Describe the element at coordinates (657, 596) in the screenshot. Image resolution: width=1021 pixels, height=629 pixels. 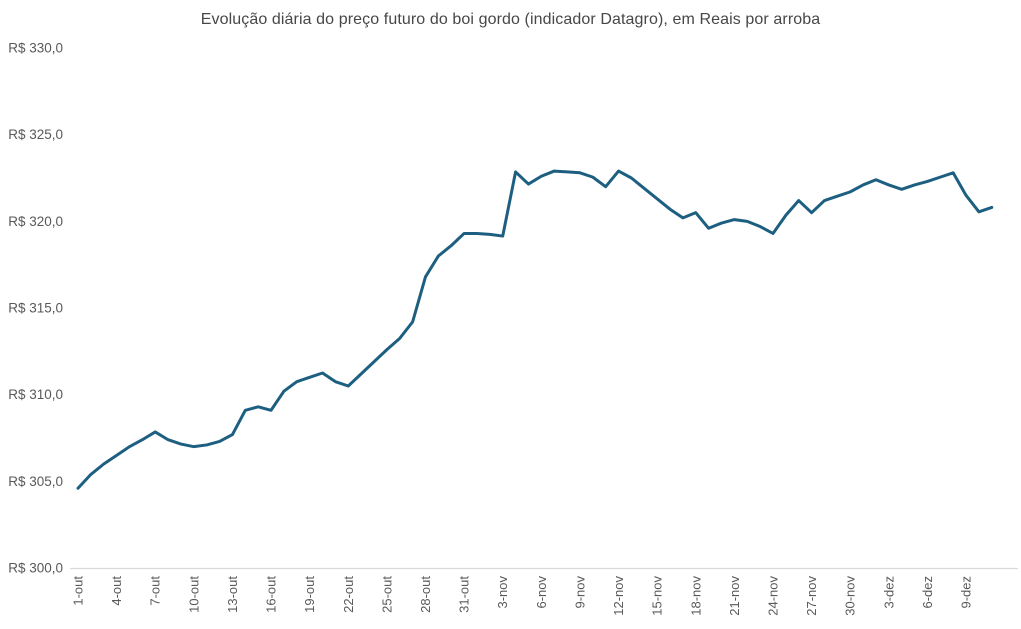
I see `x-axis-tick-label: 15-nov` at that location.